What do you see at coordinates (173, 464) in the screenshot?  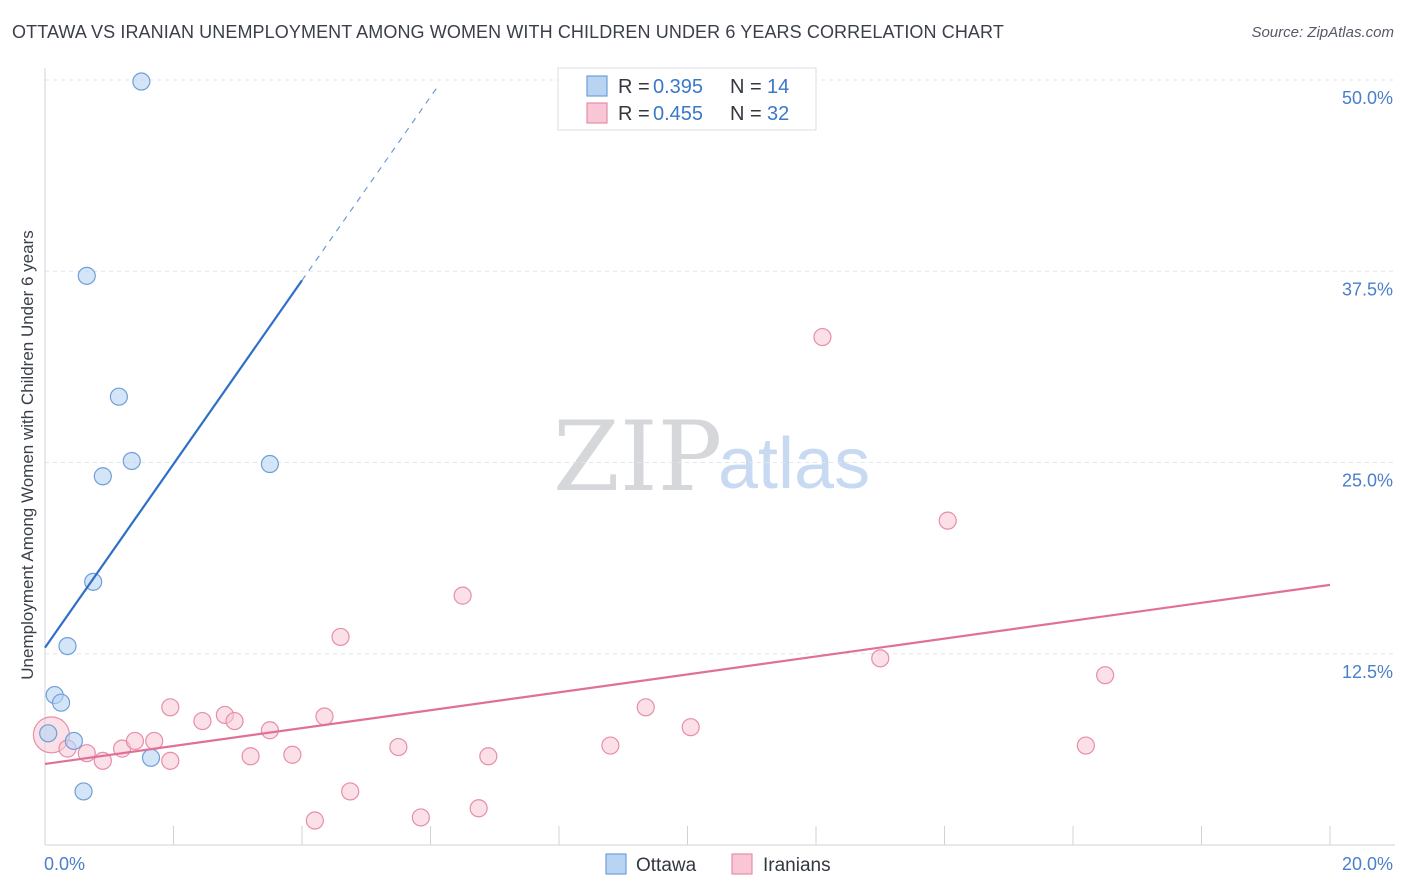 I see `ottawa-trend-line` at bounding box center [173, 464].